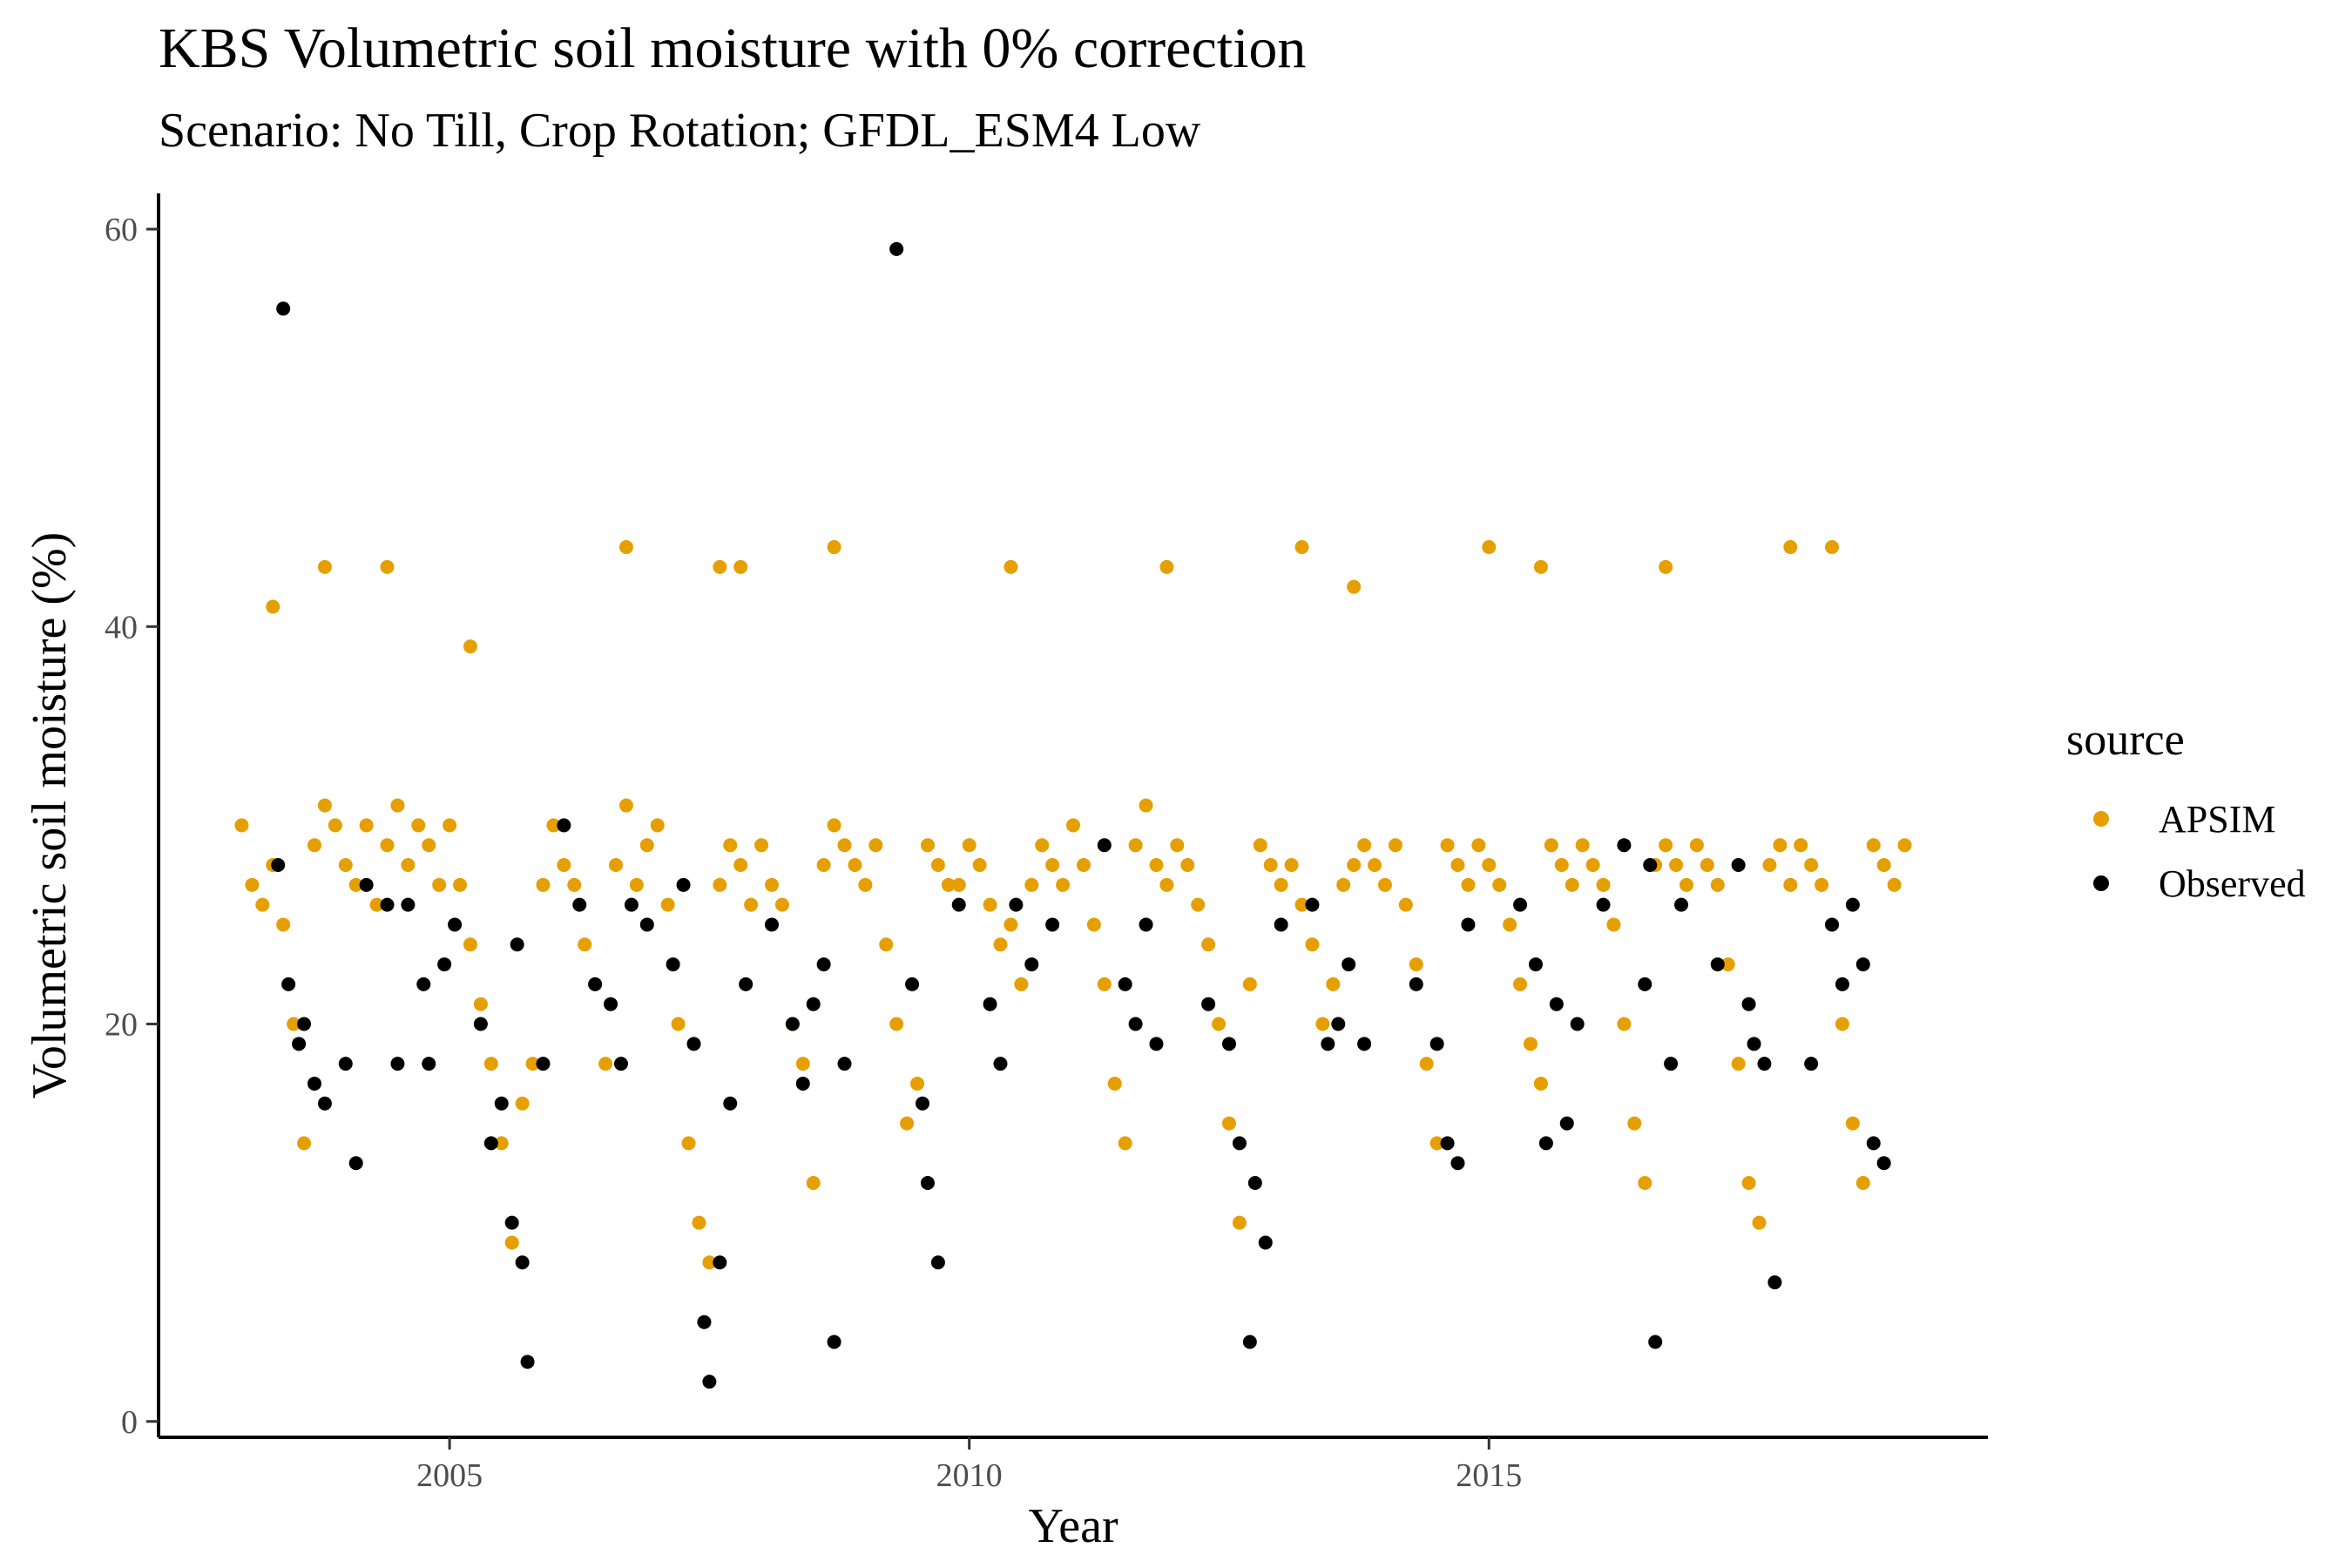 The height and width of the screenshot is (1568, 2352). Describe the element at coordinates (1489, 1476) in the screenshot. I see `x-tick-label: 2015` at that location.